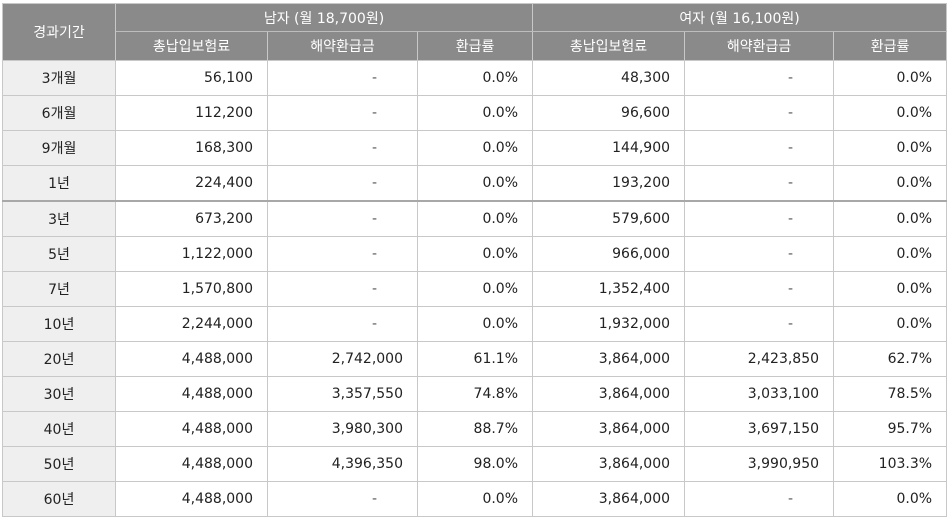  What do you see at coordinates (342, 359) in the screenshot?
I see `male-refund-cell: 2,742,000` at bounding box center [342, 359].